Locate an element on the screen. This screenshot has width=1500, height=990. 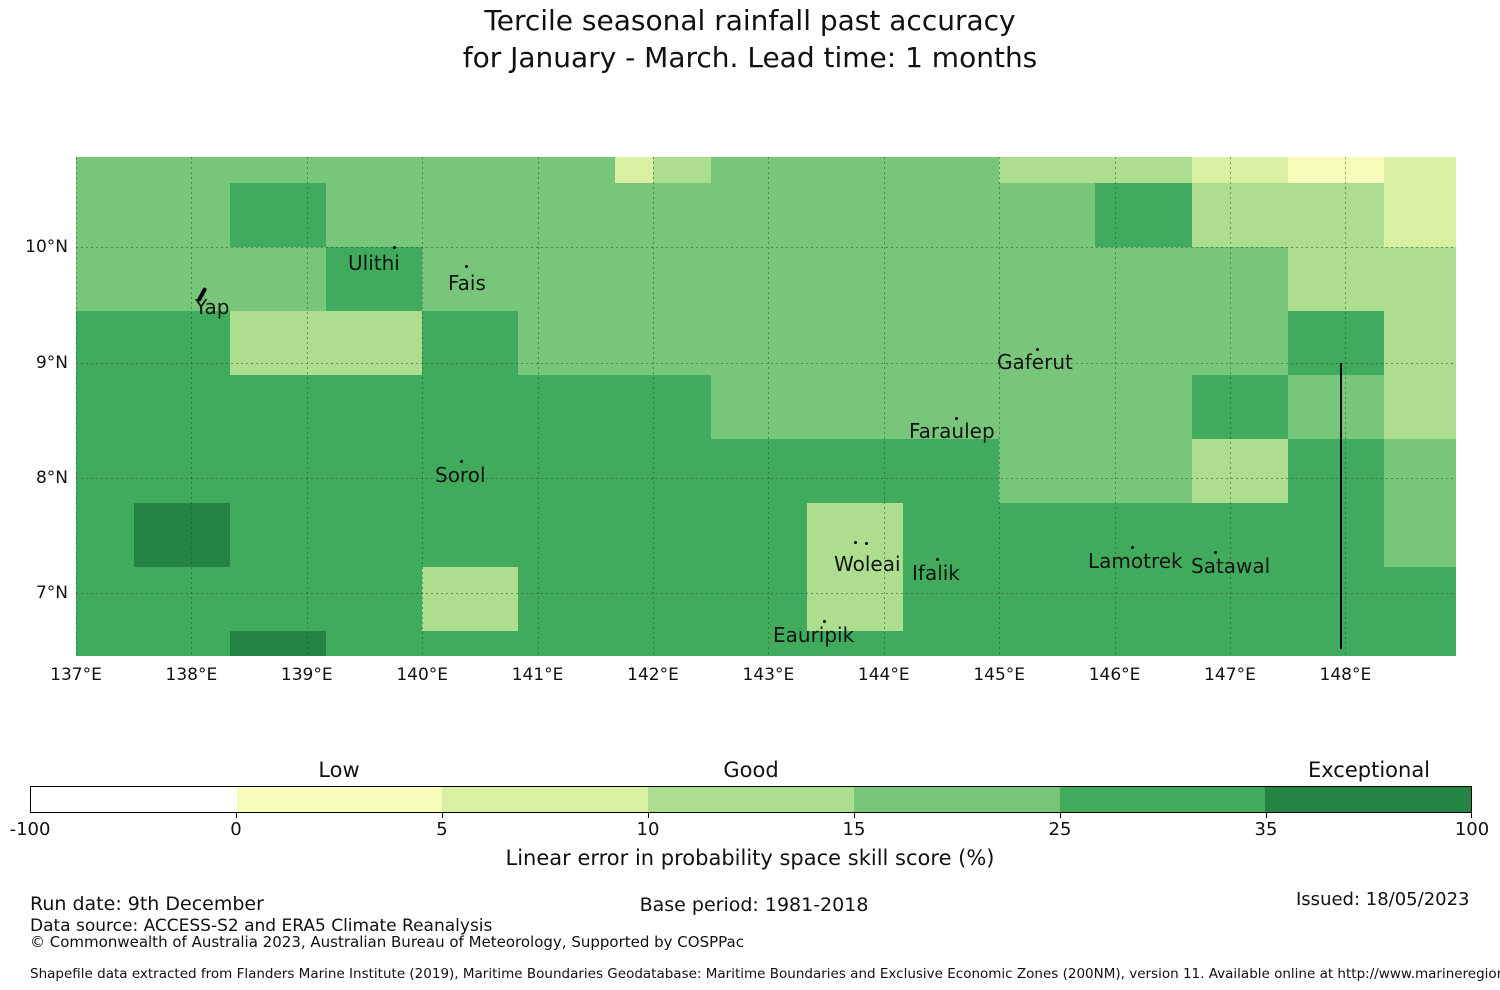
colorbar-tick-label: 10 is located at coordinates (648, 829).